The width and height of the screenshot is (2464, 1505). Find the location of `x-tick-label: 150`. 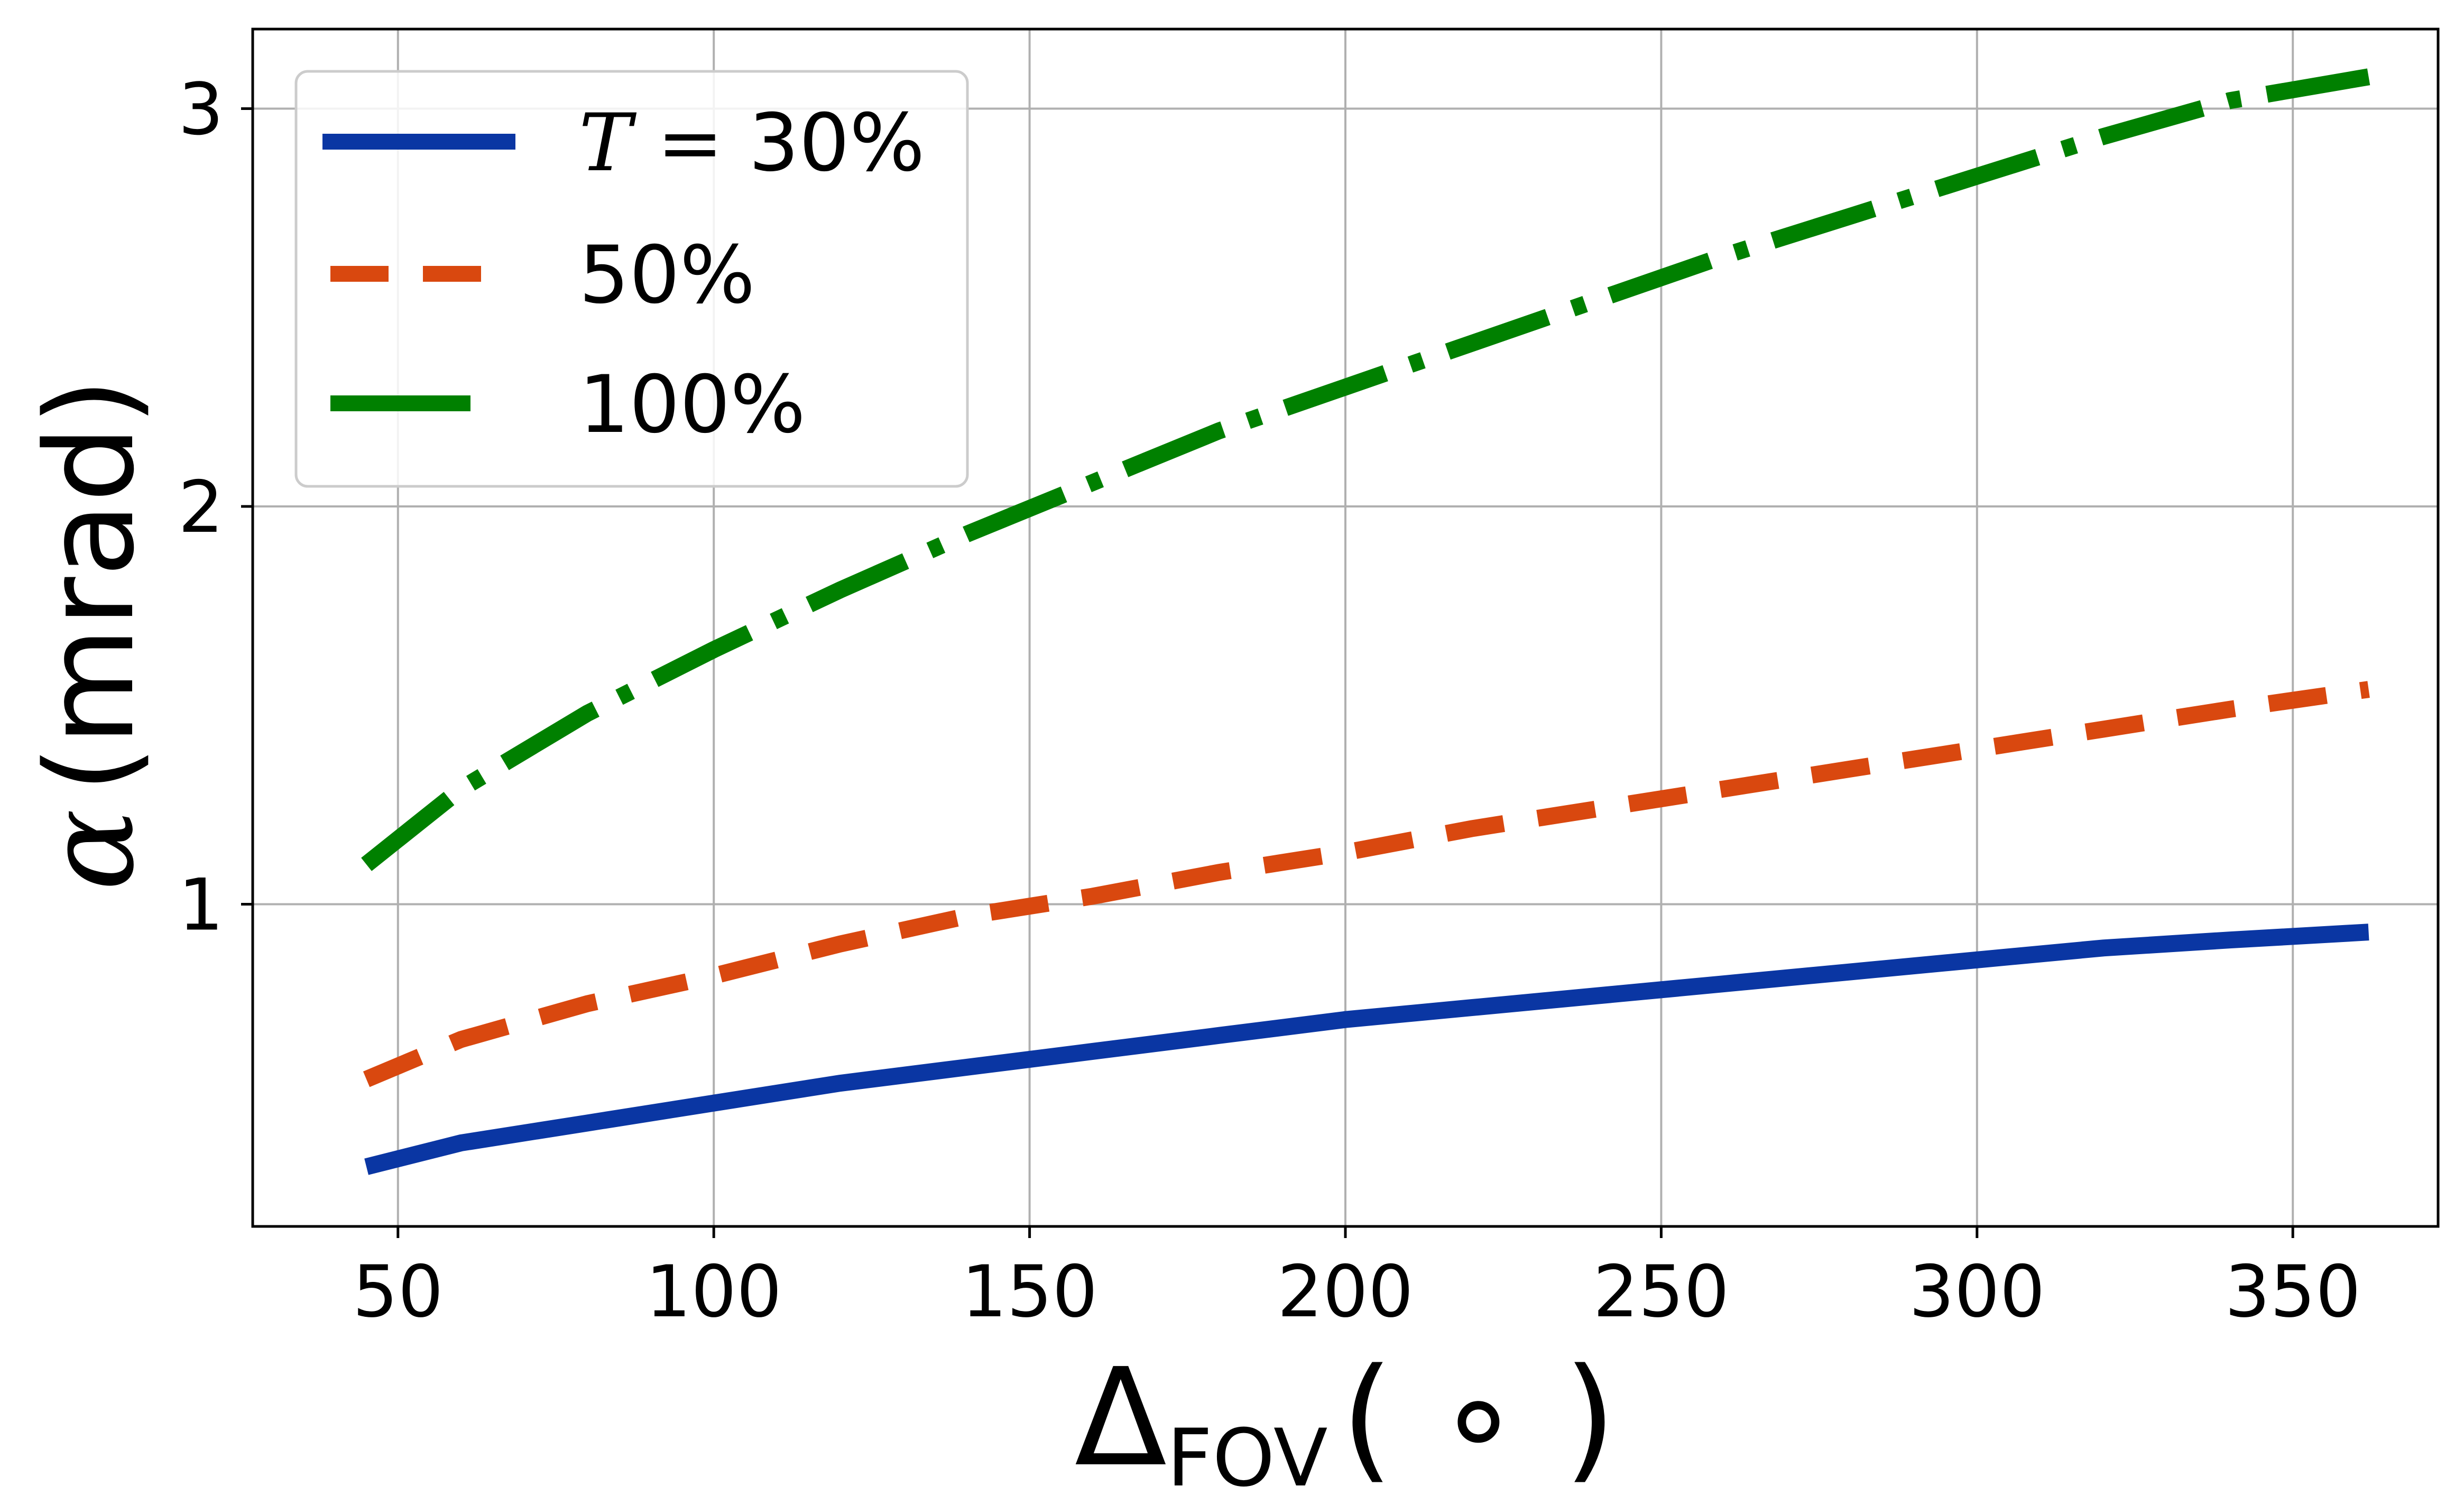

x-tick-label: 150 is located at coordinates (1030, 1291).